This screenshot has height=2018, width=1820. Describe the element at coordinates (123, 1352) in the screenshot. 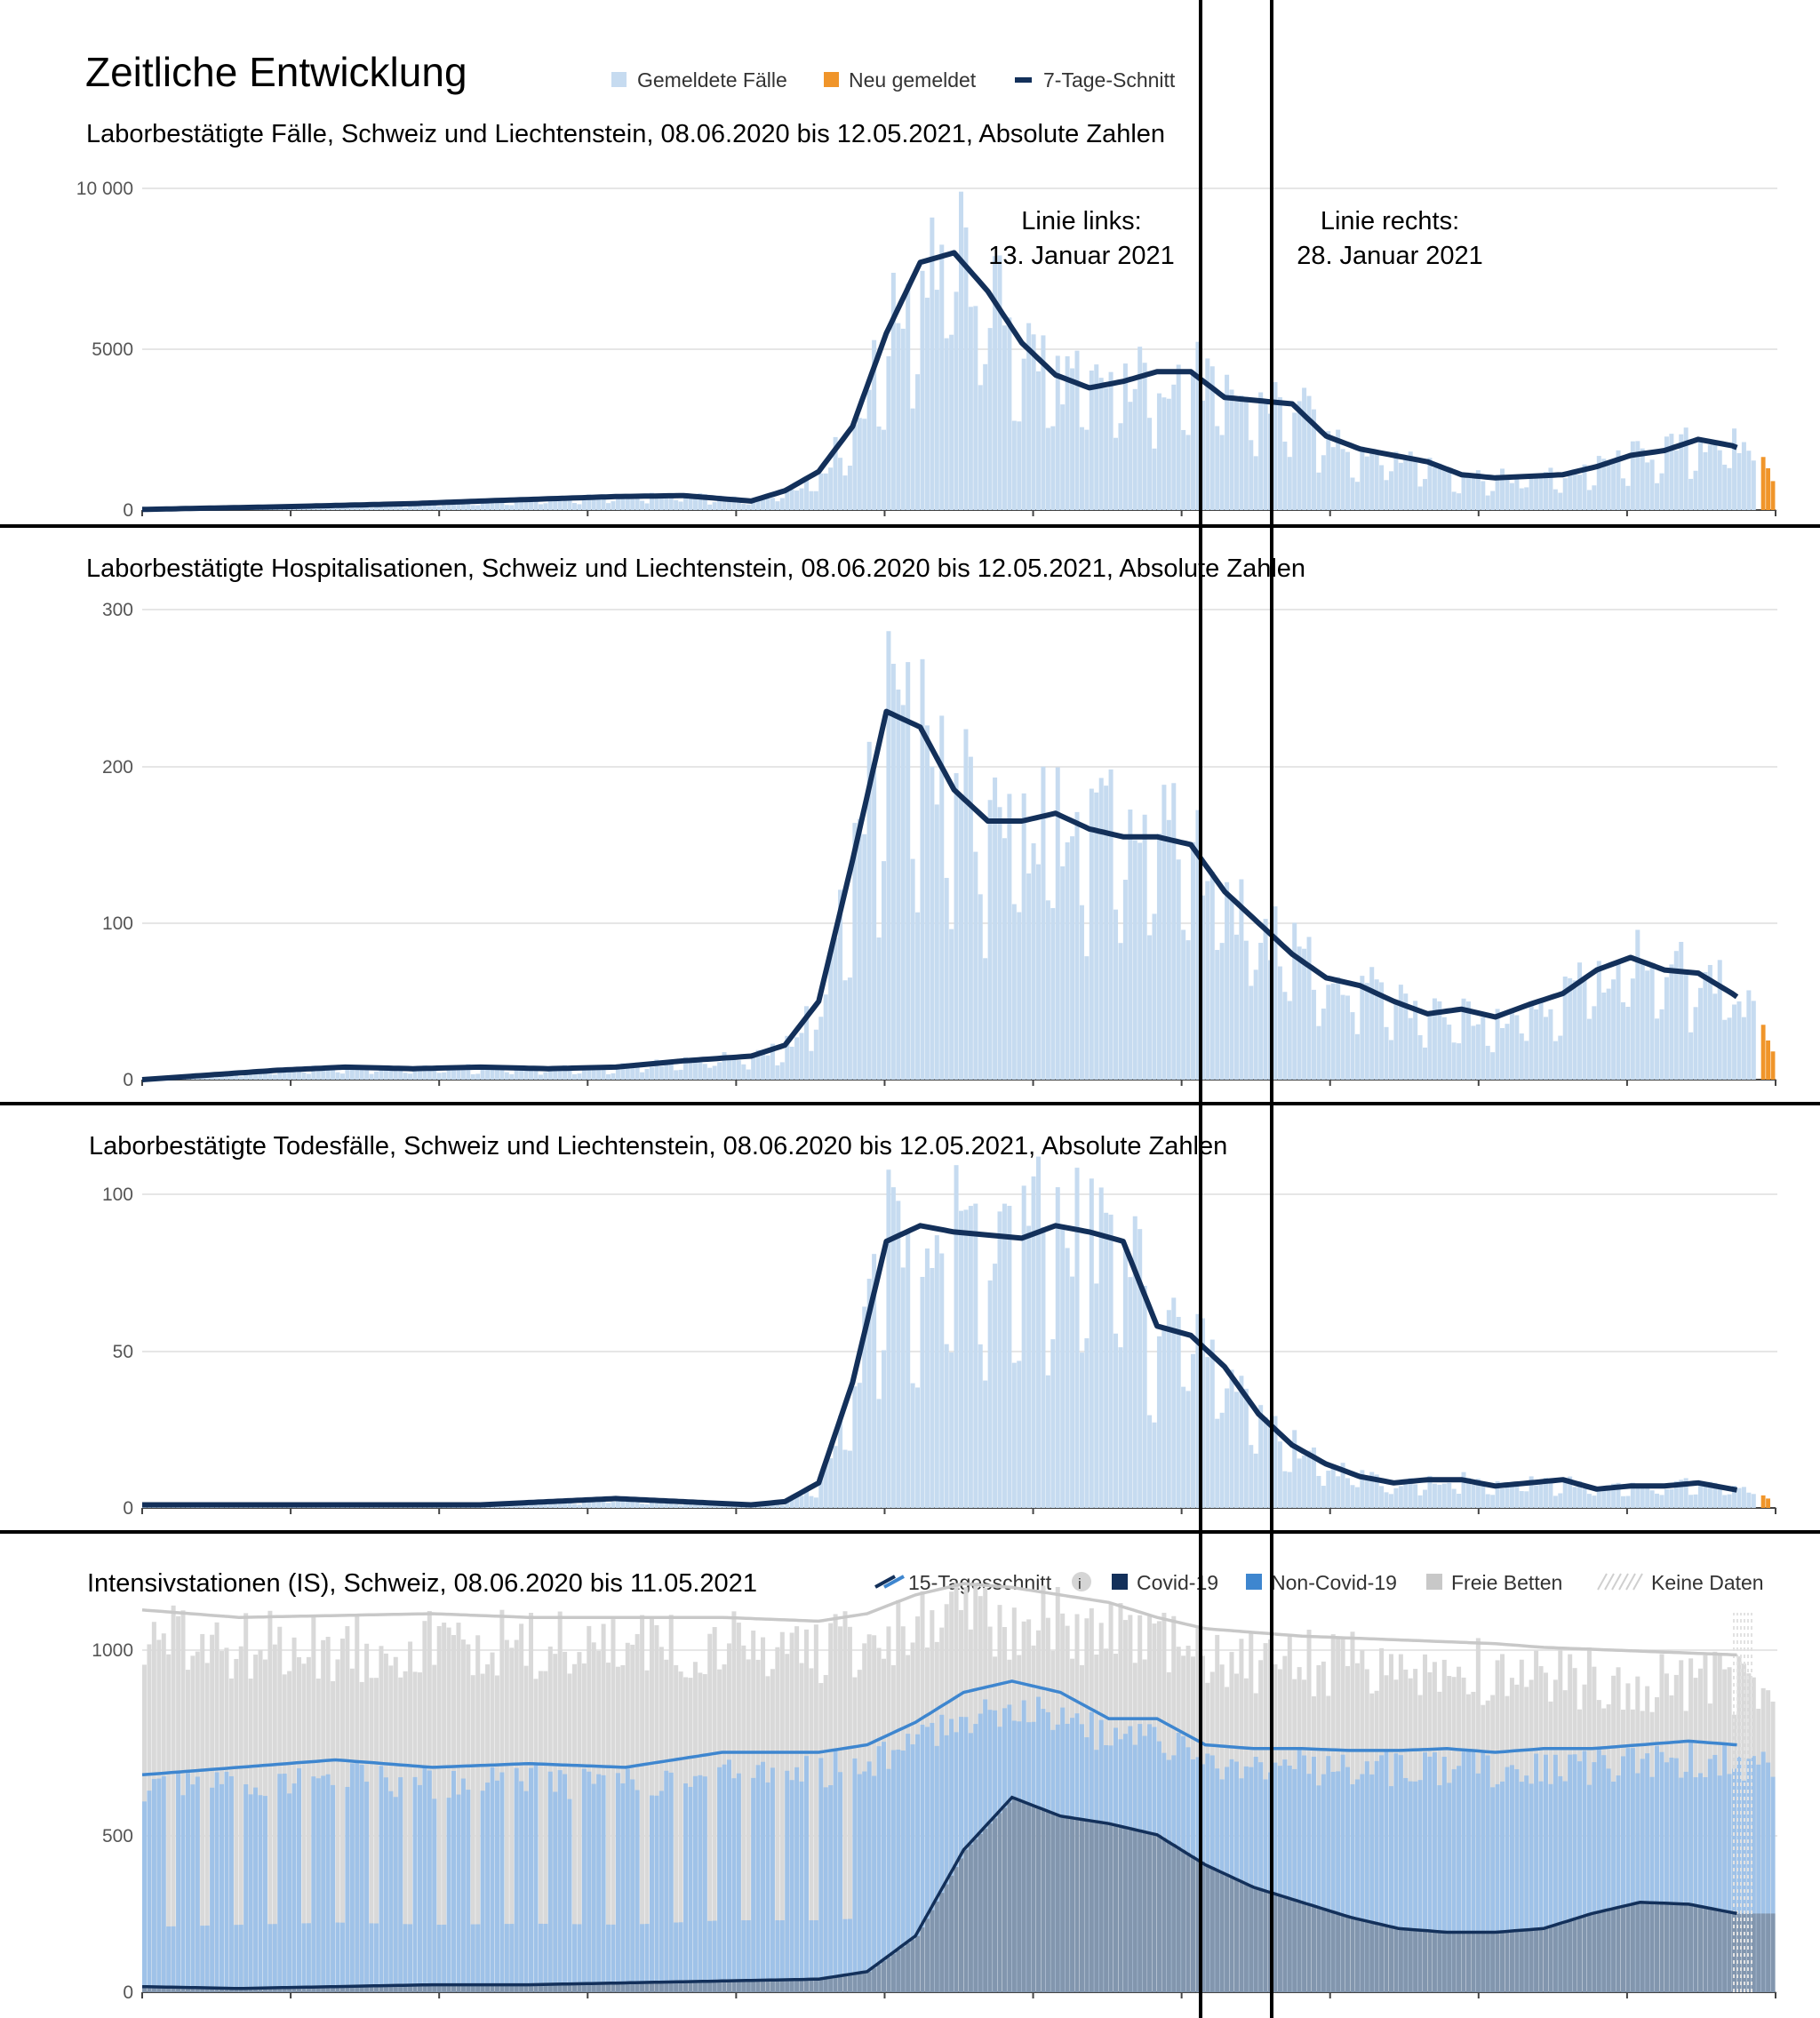

I see `y-tick-label: 50` at that location.